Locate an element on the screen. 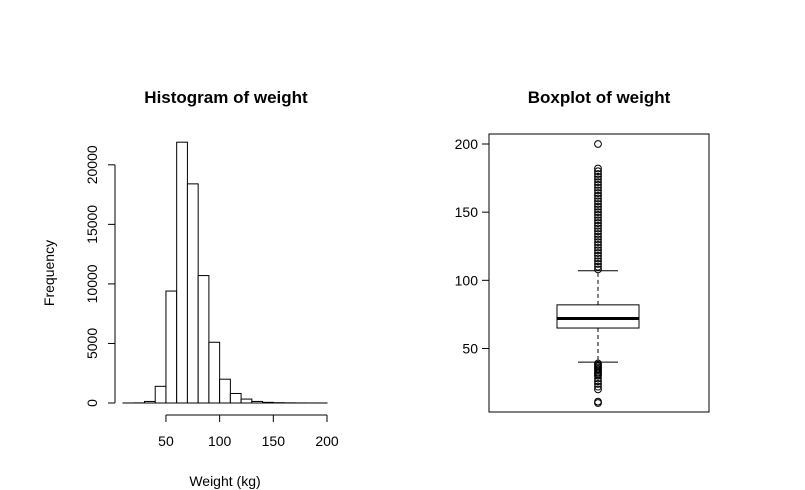 The height and width of the screenshot is (490, 805). boxplot-y-tick-label: 100 is located at coordinates (467, 280).